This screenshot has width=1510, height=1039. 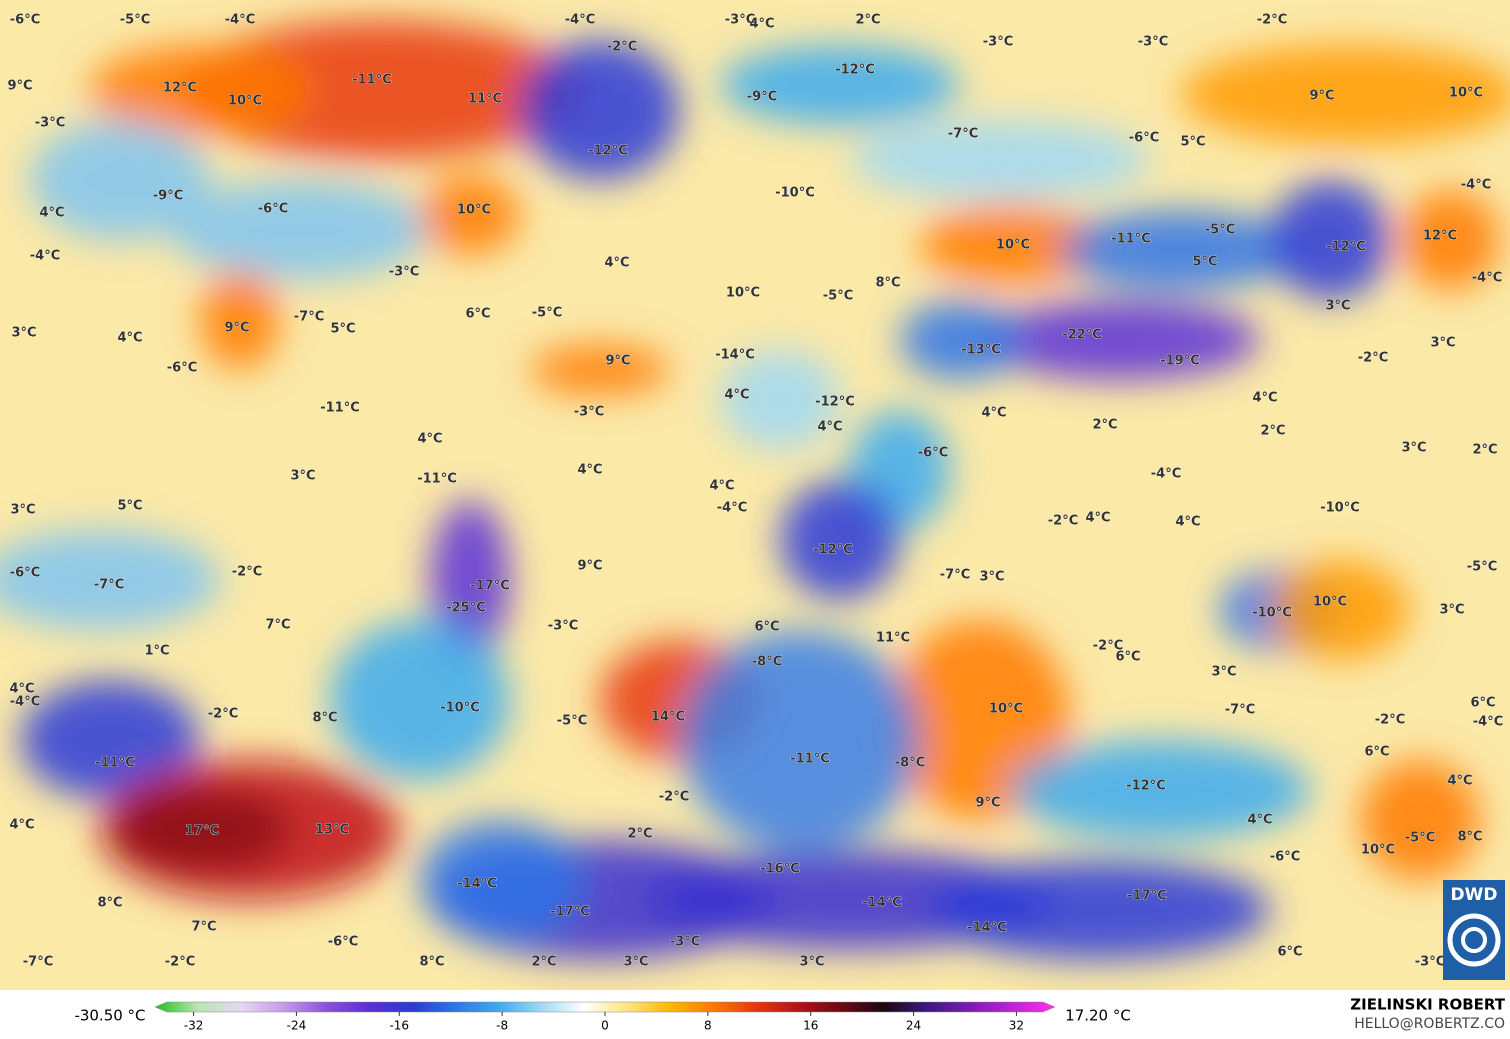 What do you see at coordinates (502, 1026) in the screenshot?
I see `colorbar-tick-label: -8` at bounding box center [502, 1026].